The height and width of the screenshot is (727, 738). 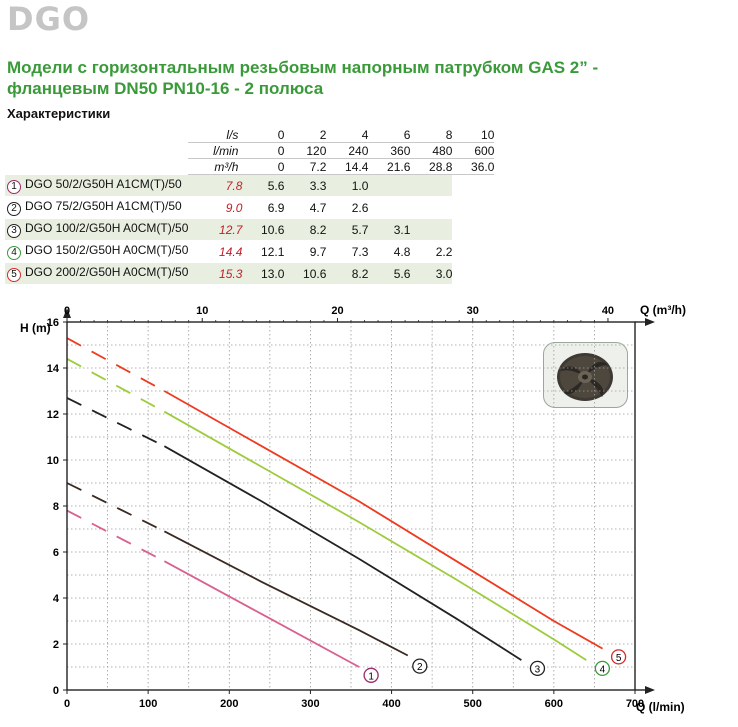 What do you see at coordinates (67, 704) in the screenshot?
I see `x-tick-label: 0` at bounding box center [67, 704].